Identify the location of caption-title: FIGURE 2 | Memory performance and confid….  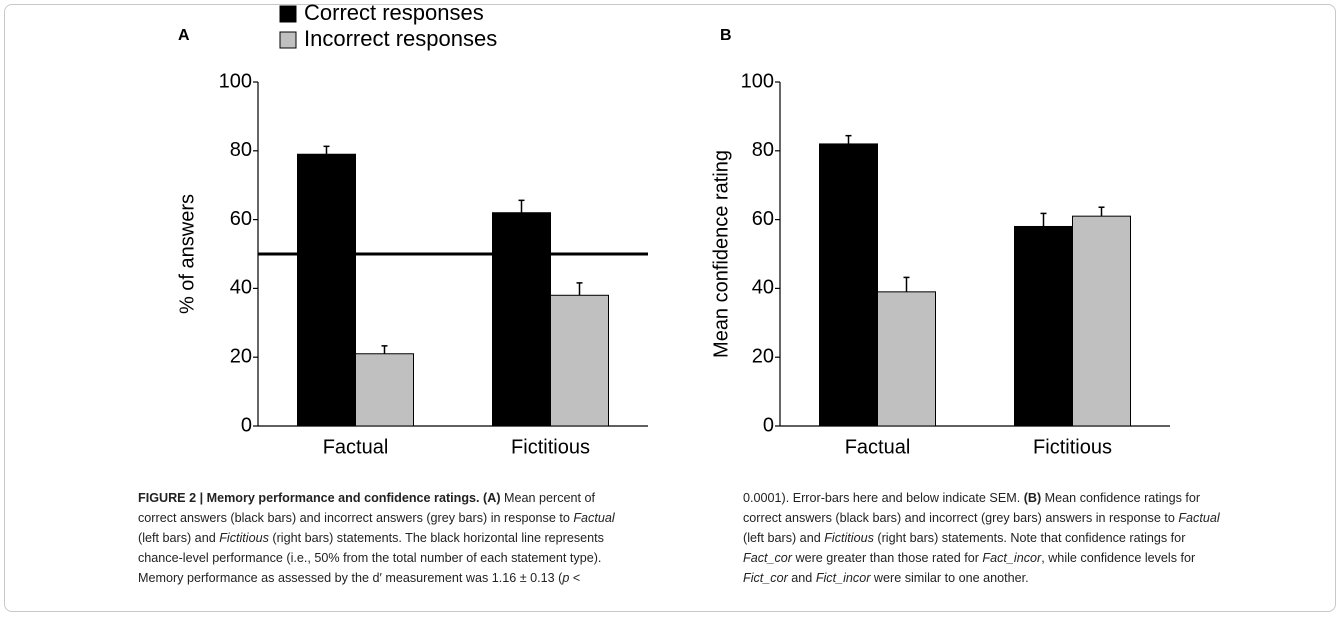
(309, 498).